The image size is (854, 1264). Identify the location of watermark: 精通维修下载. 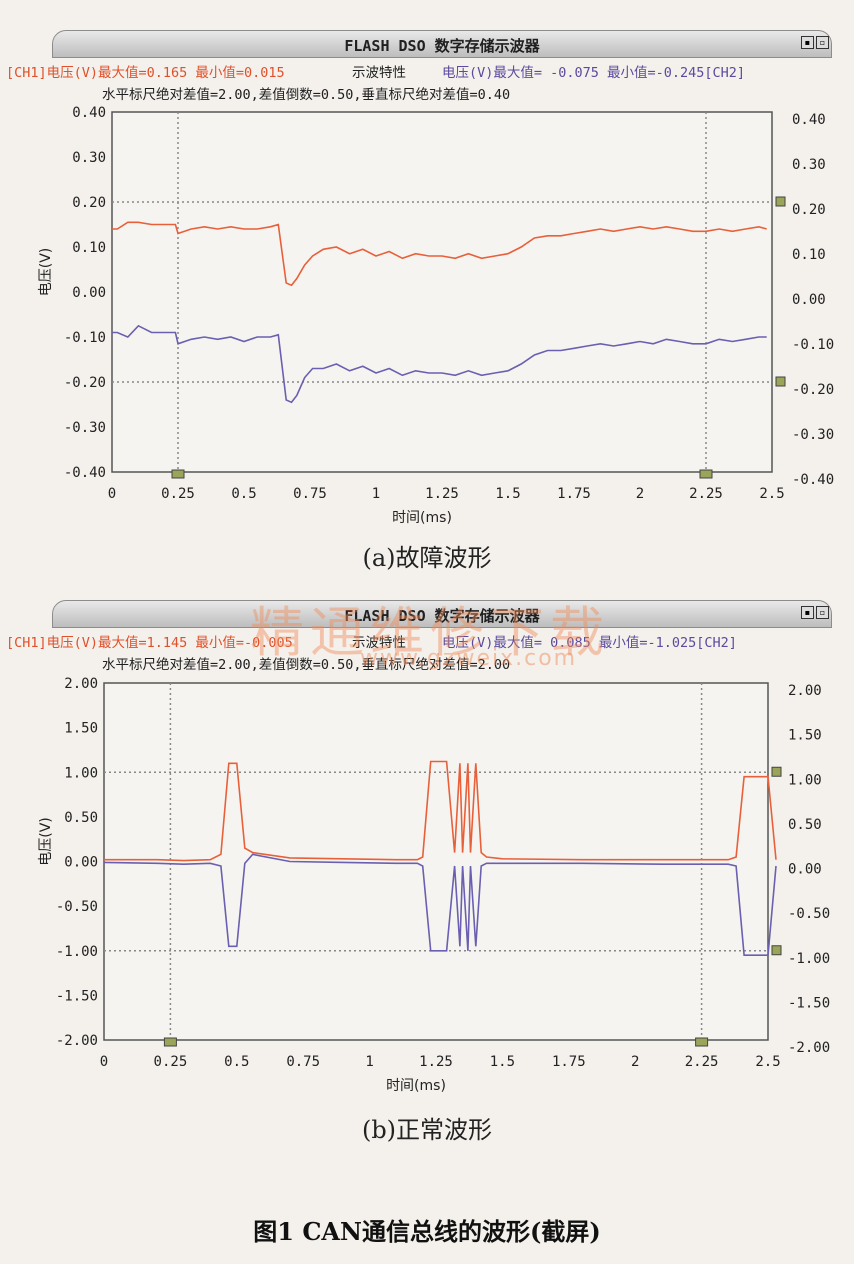
(430, 632).